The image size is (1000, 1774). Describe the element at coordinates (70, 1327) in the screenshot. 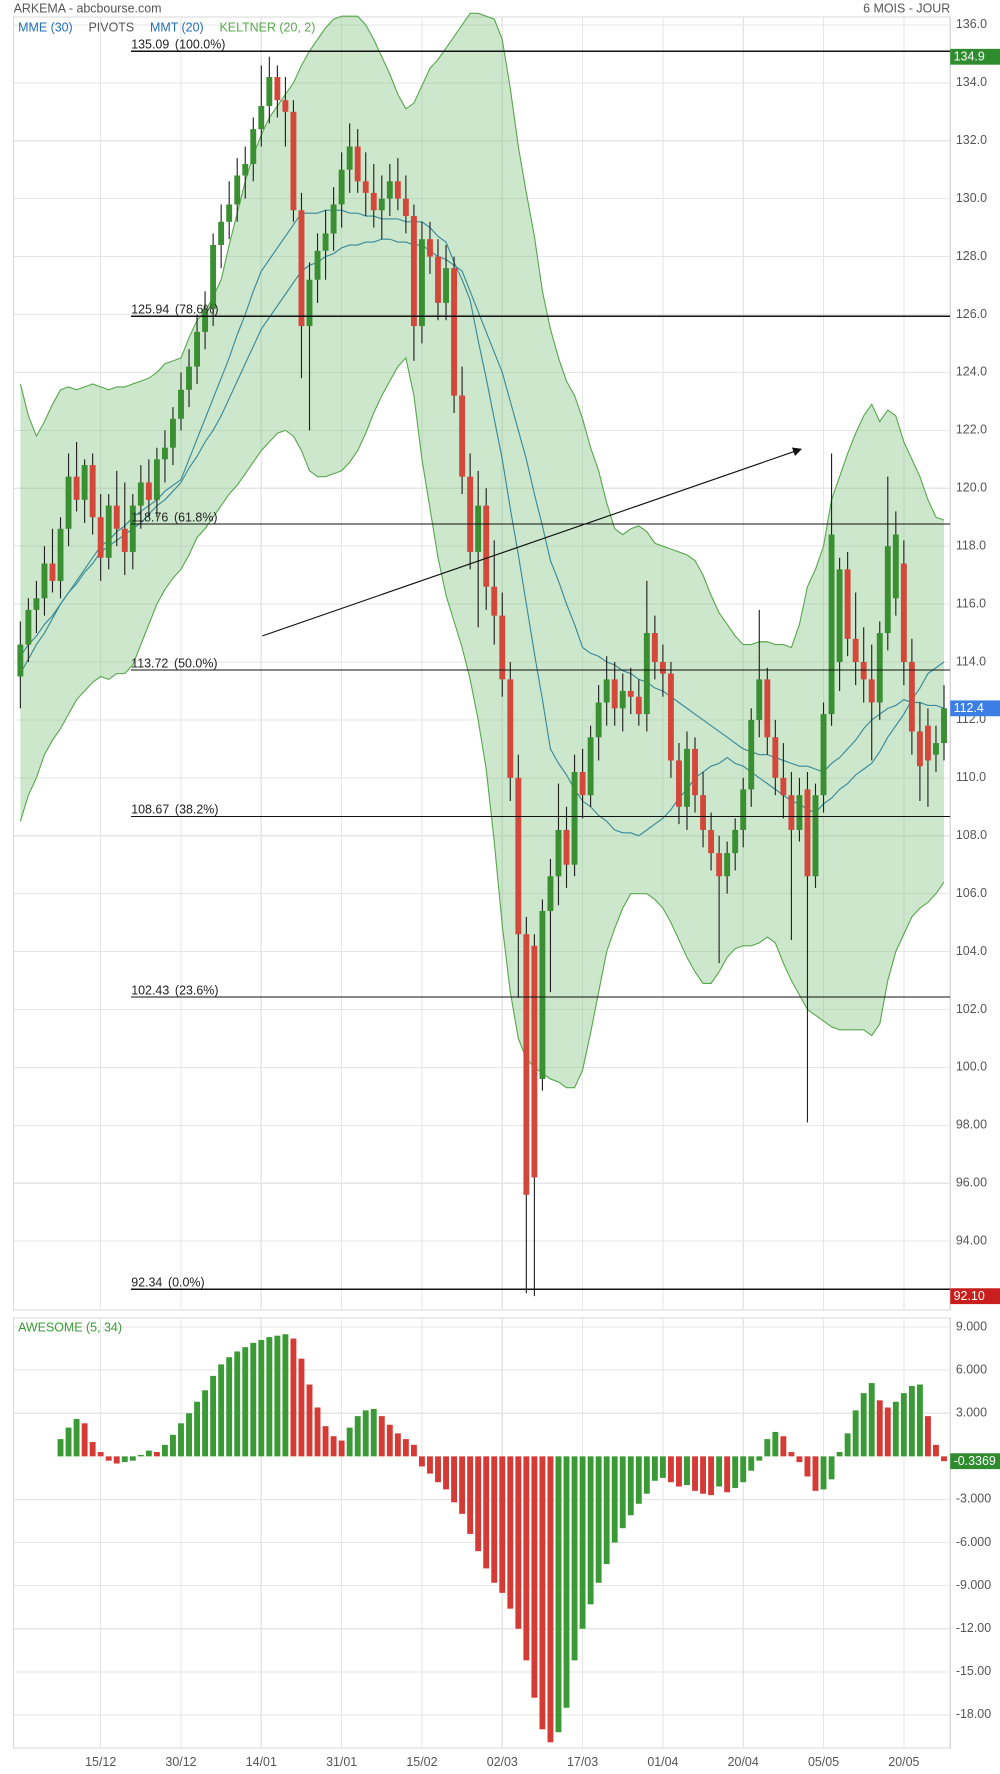

I see `panel-title: AWESOME (5, 34)` at that location.